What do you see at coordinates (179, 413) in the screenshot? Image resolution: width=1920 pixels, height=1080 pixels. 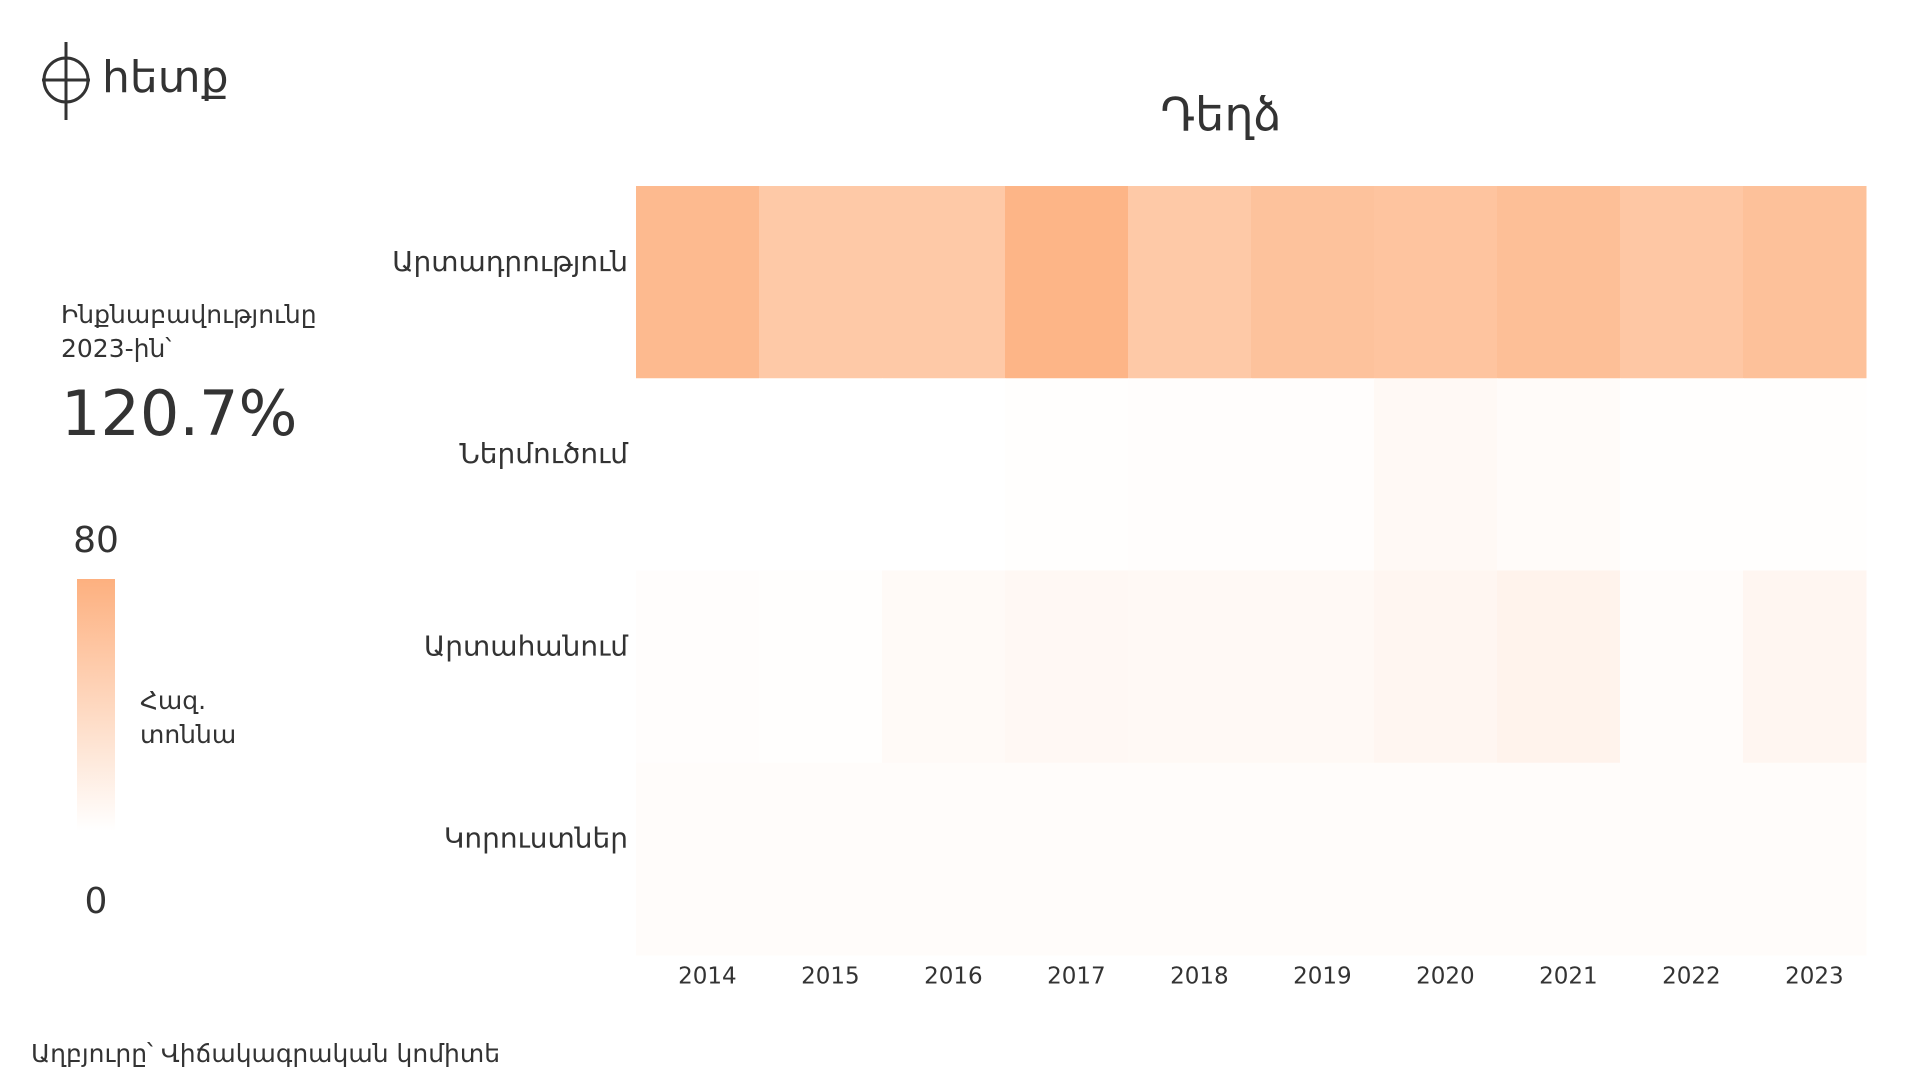 I see `kpi-value: 120.7%` at bounding box center [179, 413].